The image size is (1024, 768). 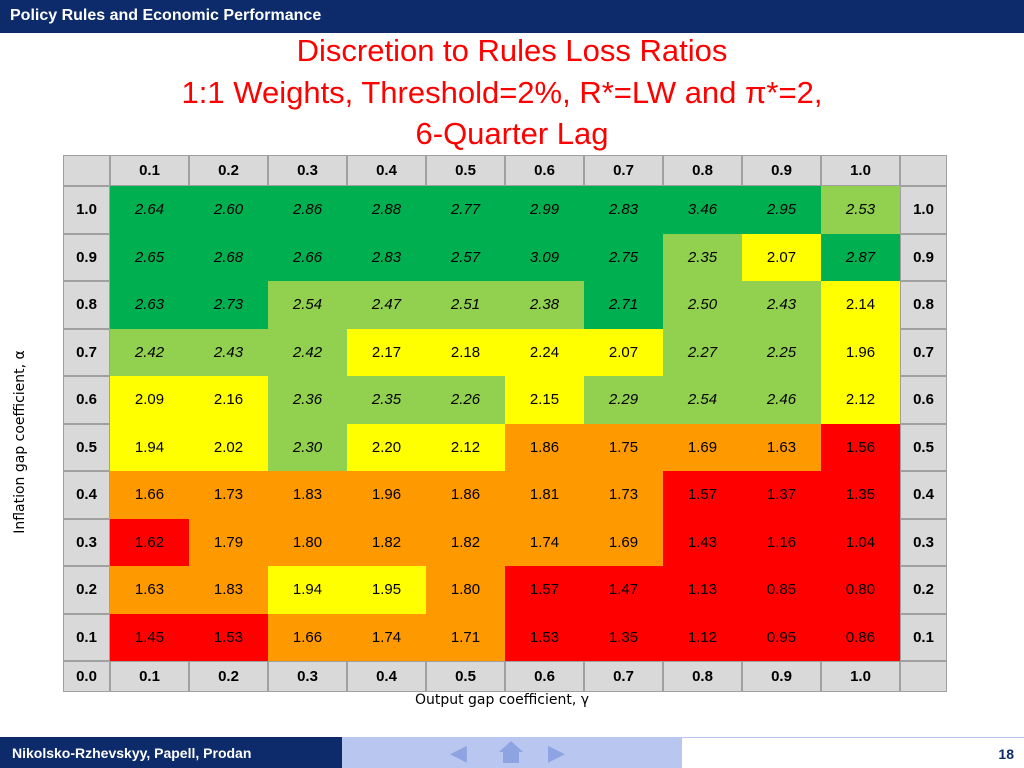 I want to click on next-slide-icon: ▶, so click(x=556, y=752).